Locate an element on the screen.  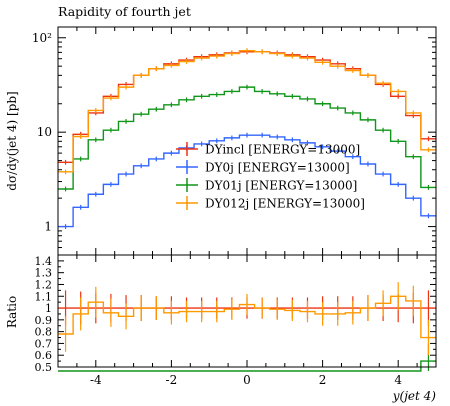
ratio-y-tick-label: 1 is located at coordinates (48, 308).